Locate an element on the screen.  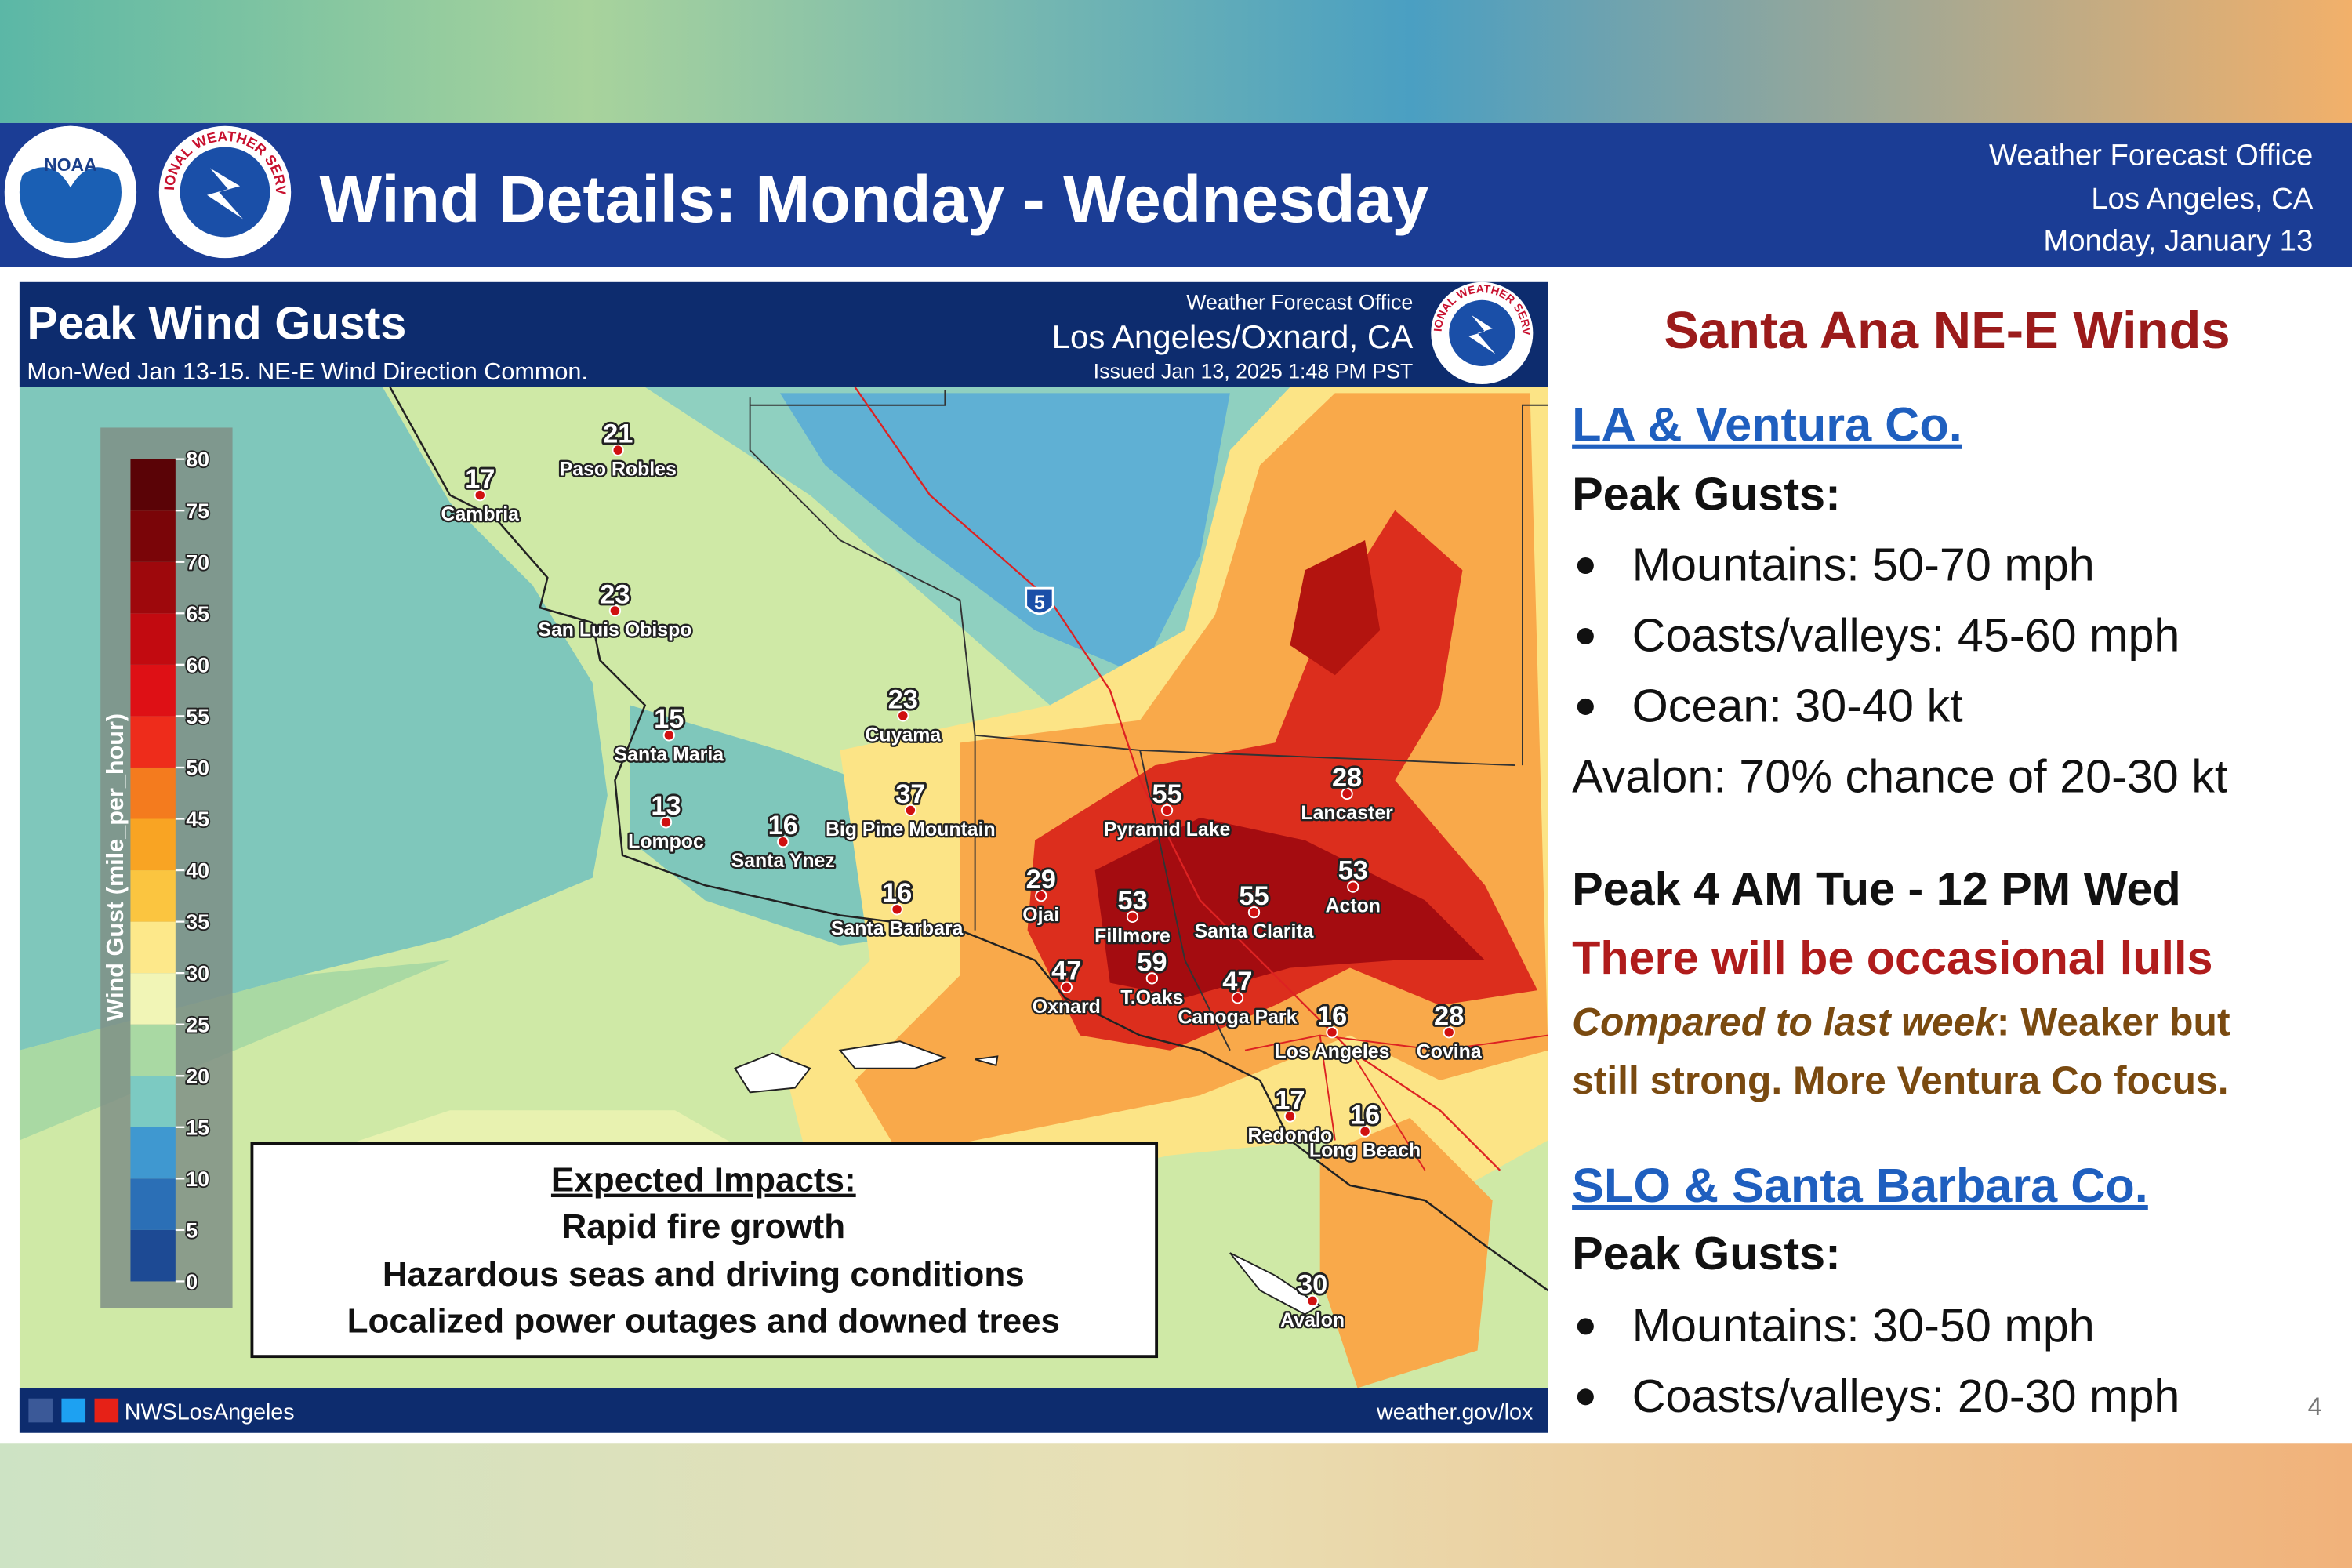
station-name: Pyramid Lake is located at coordinates (1167, 829).